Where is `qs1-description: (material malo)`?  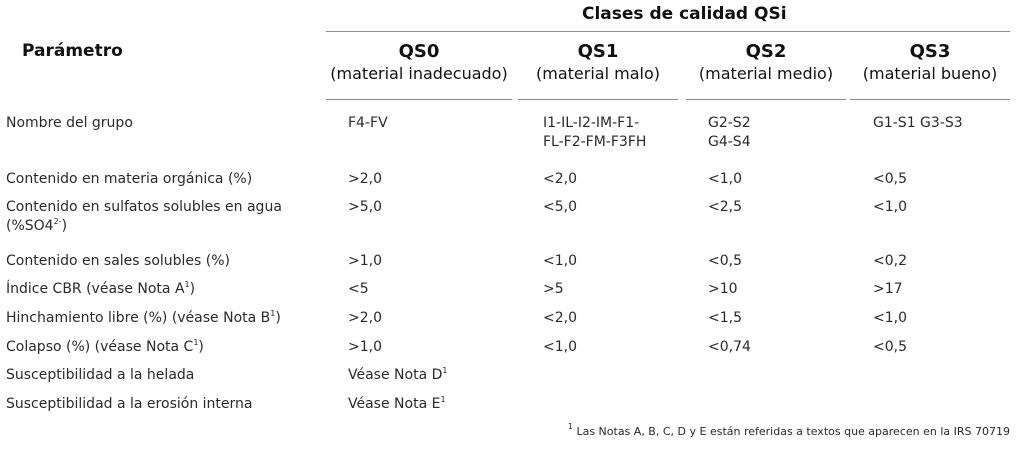
qs1-description: (material malo) is located at coordinates (598, 73).